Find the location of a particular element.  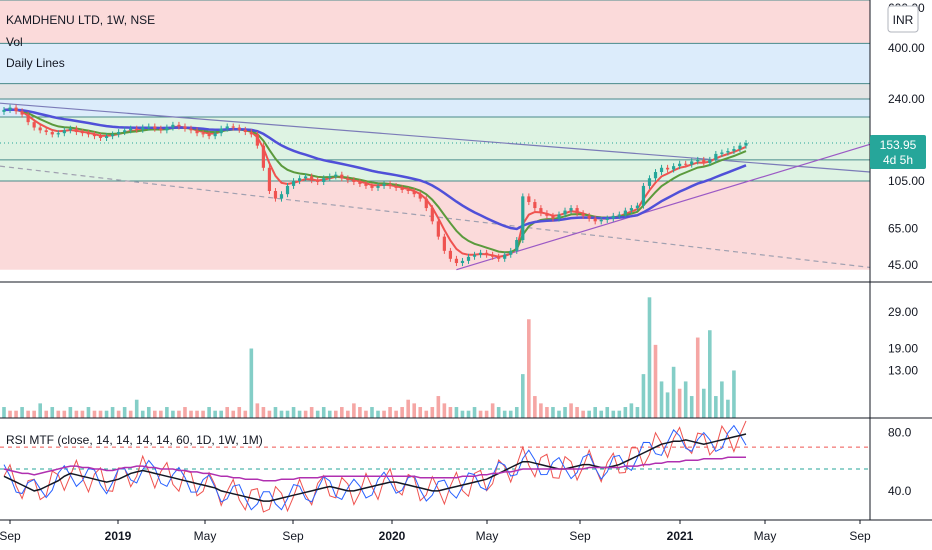

symbol-title: KAMDHENU LTD, 1W, NSE is located at coordinates (80, 20).